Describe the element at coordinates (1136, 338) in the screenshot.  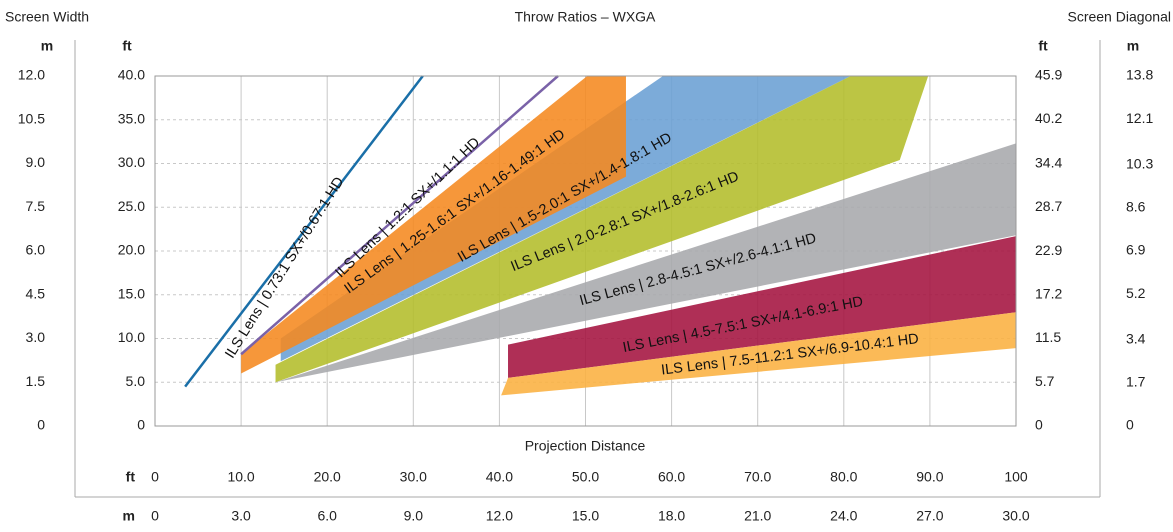
I see `y-tick-label: 3.4` at that location.